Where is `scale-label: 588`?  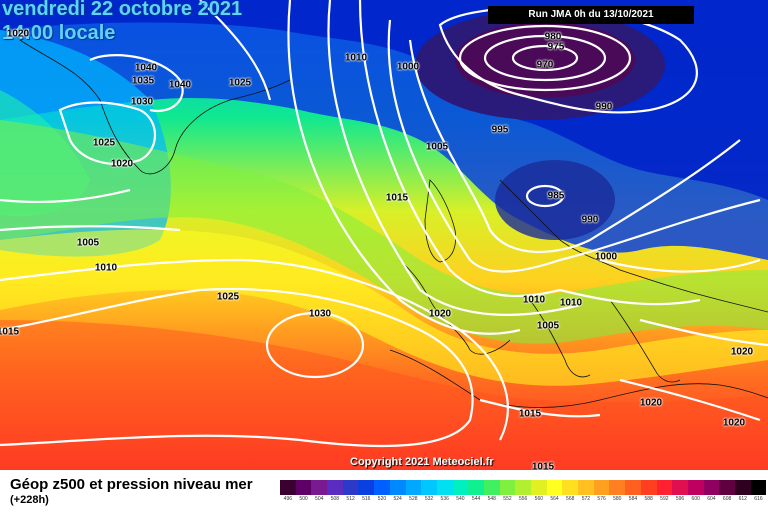 scale-label: 588 is located at coordinates (648, 499).